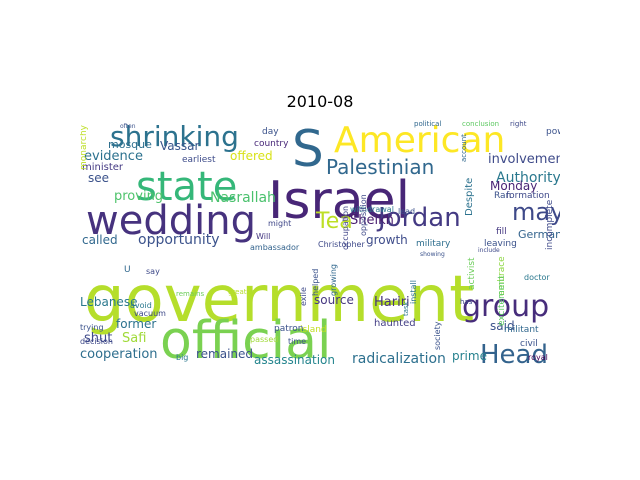  I want to click on word-german: German, so click(539, 234).